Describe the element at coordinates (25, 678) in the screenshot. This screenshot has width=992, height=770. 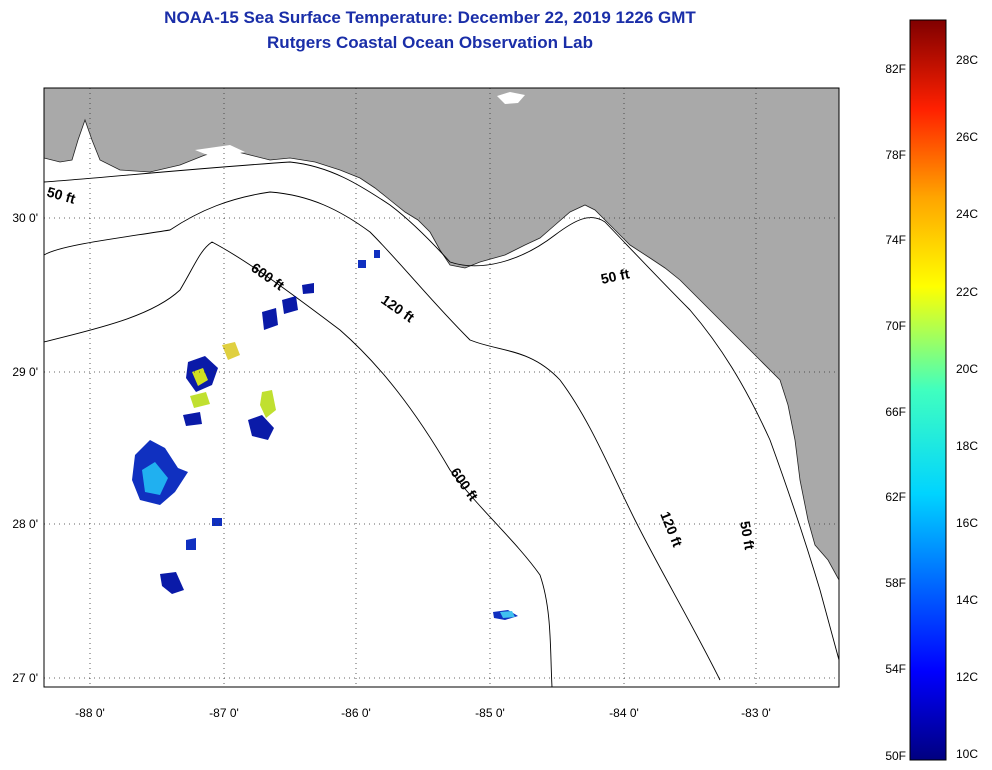
I see `lat-label: 27 0'` at that location.